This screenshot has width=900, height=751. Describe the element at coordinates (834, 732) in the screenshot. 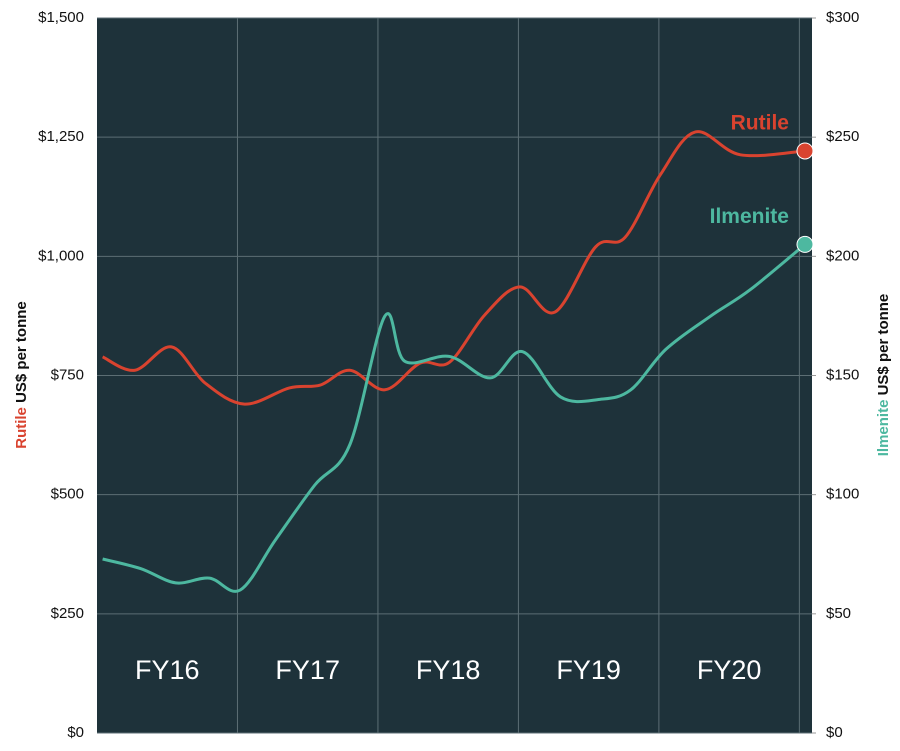

I see `y2-tick-label: $0` at that location.